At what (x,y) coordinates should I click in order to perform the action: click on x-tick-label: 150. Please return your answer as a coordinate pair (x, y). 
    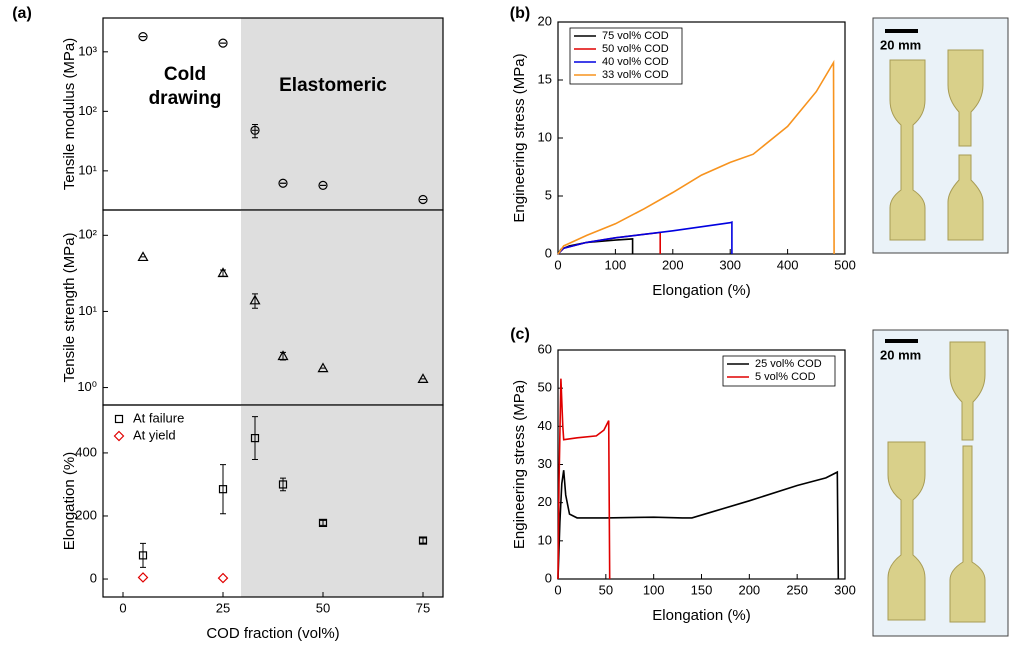
    Looking at the image, I should click on (702, 589).